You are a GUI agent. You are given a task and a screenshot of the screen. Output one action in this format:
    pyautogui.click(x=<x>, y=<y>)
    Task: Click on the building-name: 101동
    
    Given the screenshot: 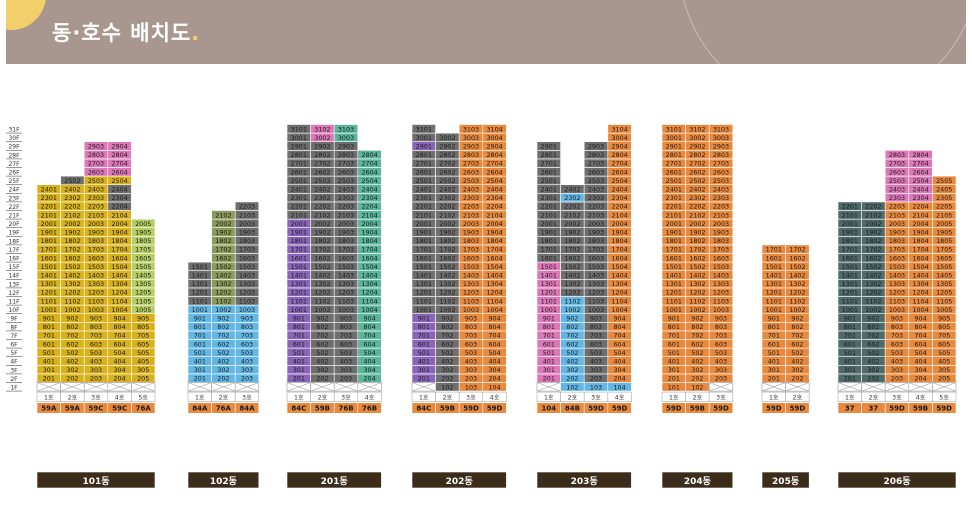 What is the action you would take?
    pyautogui.click(x=95, y=481)
    